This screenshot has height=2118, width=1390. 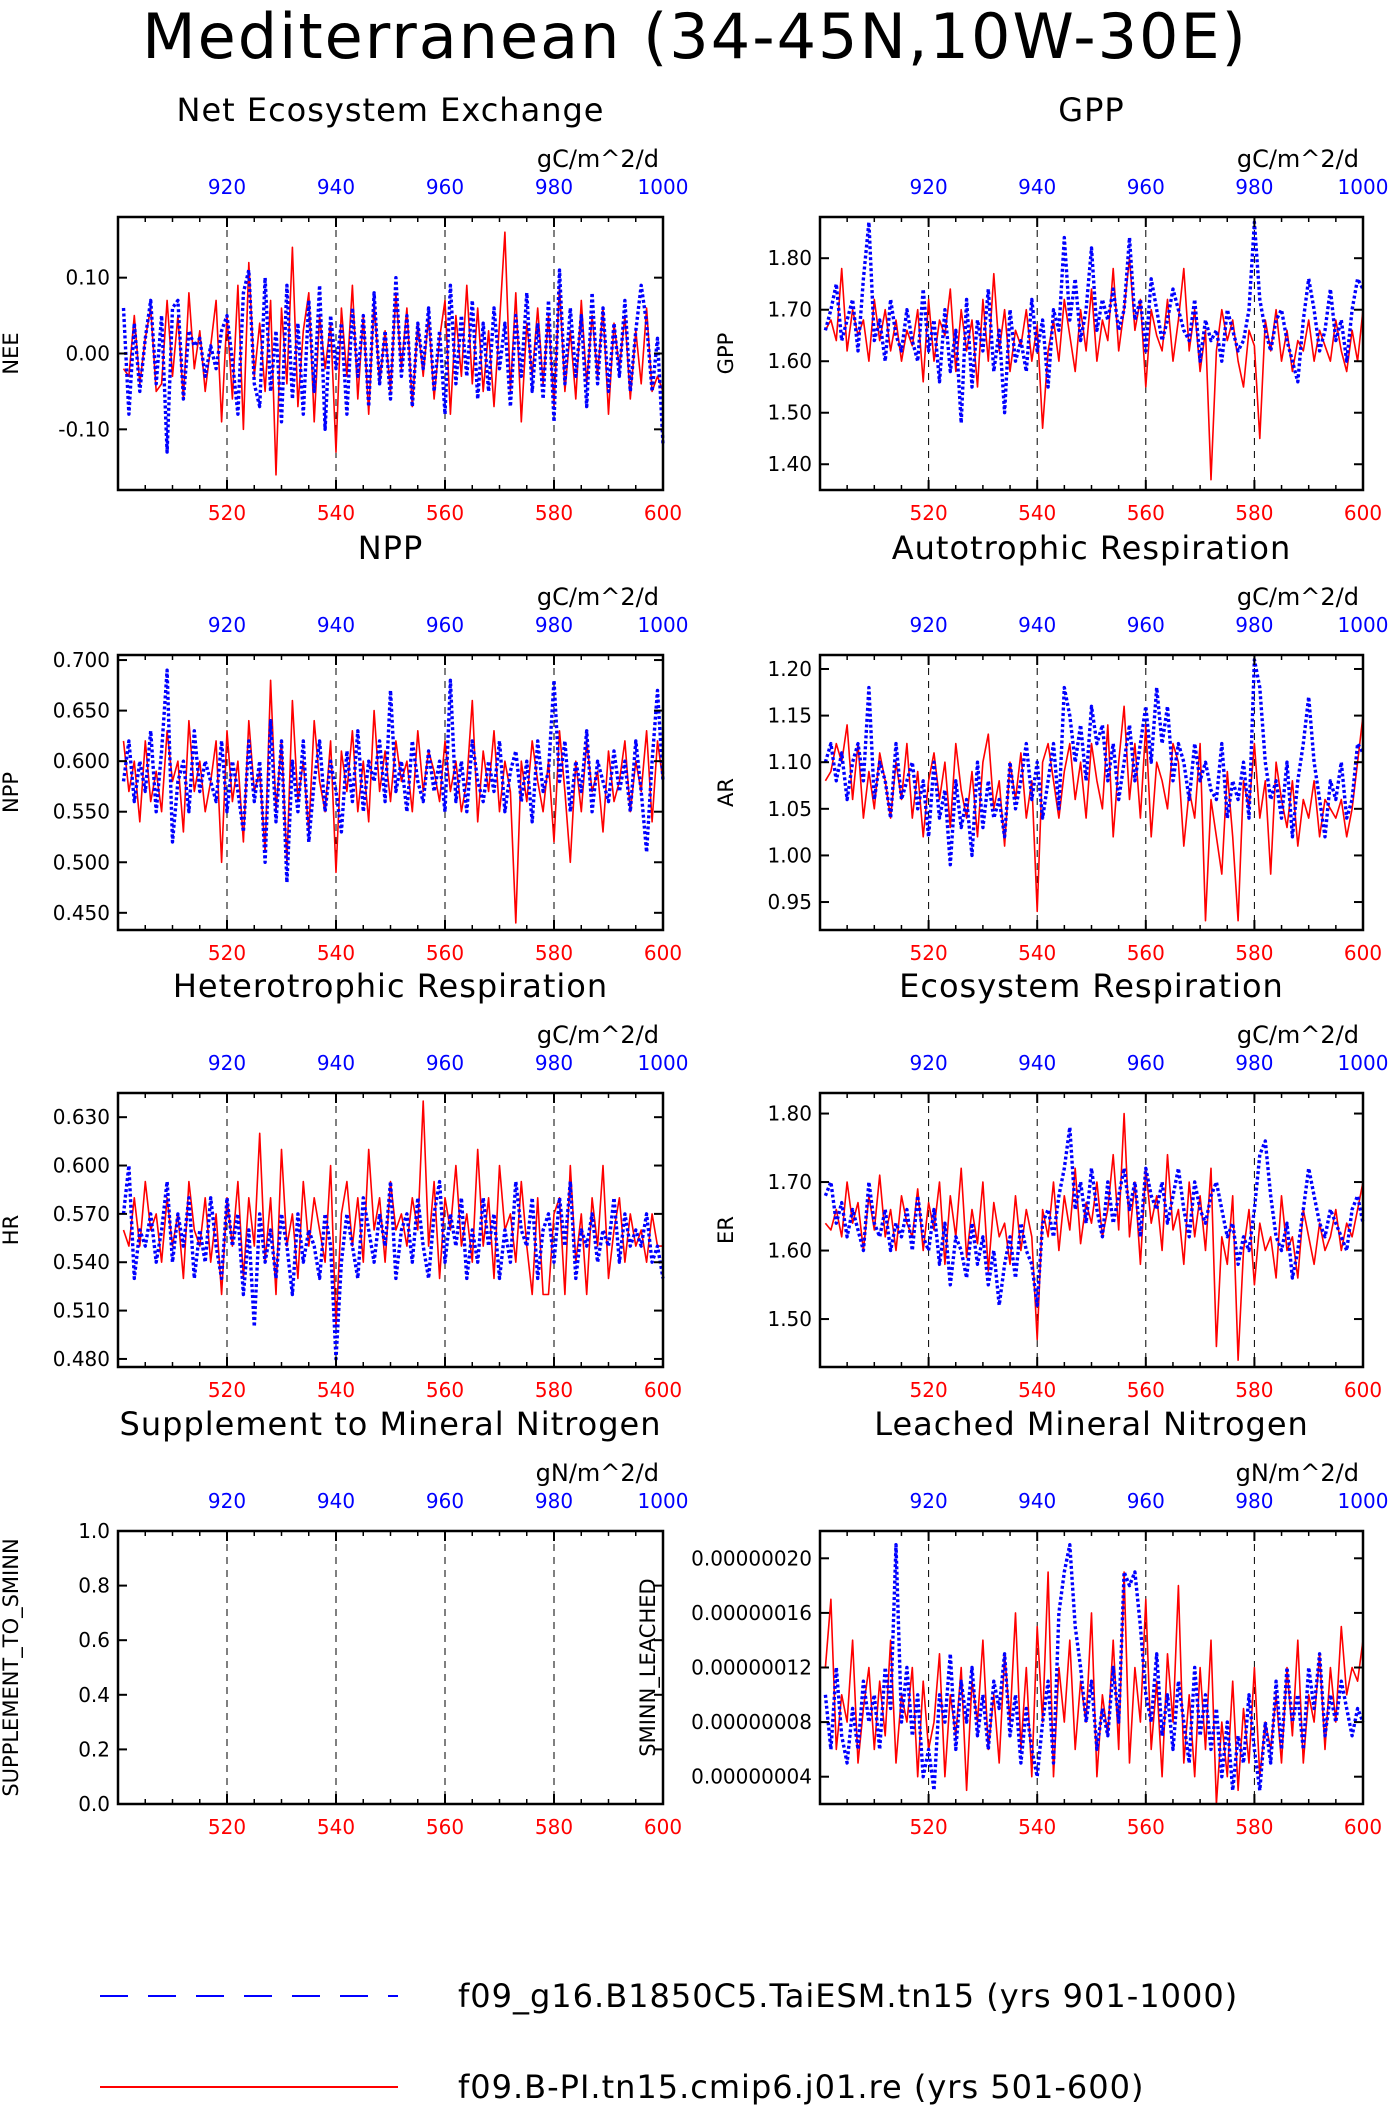 I want to click on y-tick-label: 1.40, so click(x=789, y=464).